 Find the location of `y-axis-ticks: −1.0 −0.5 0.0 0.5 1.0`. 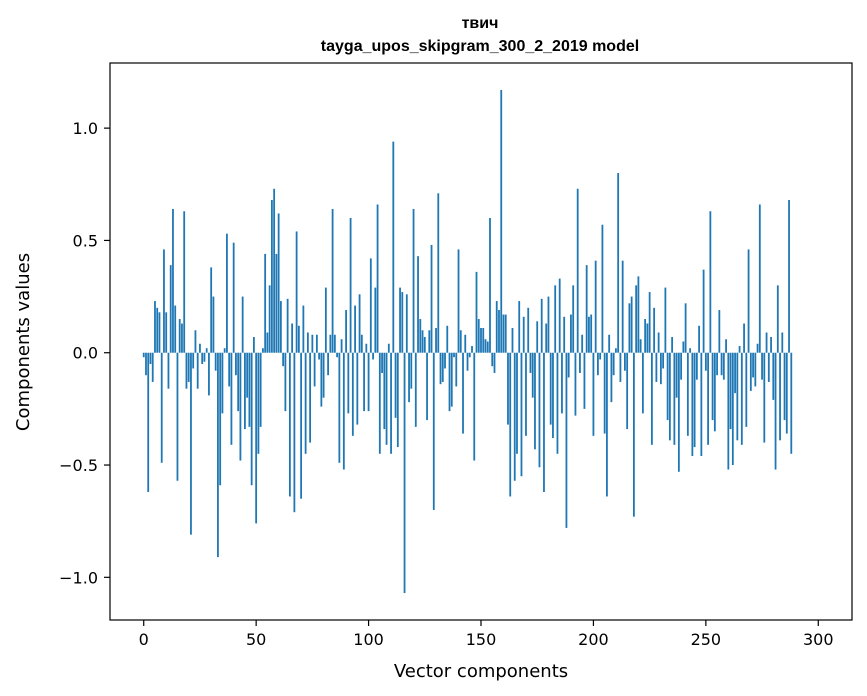

y-axis-ticks: −1.0 −0.5 0.0 0.5 1.0 is located at coordinates (84, 353).